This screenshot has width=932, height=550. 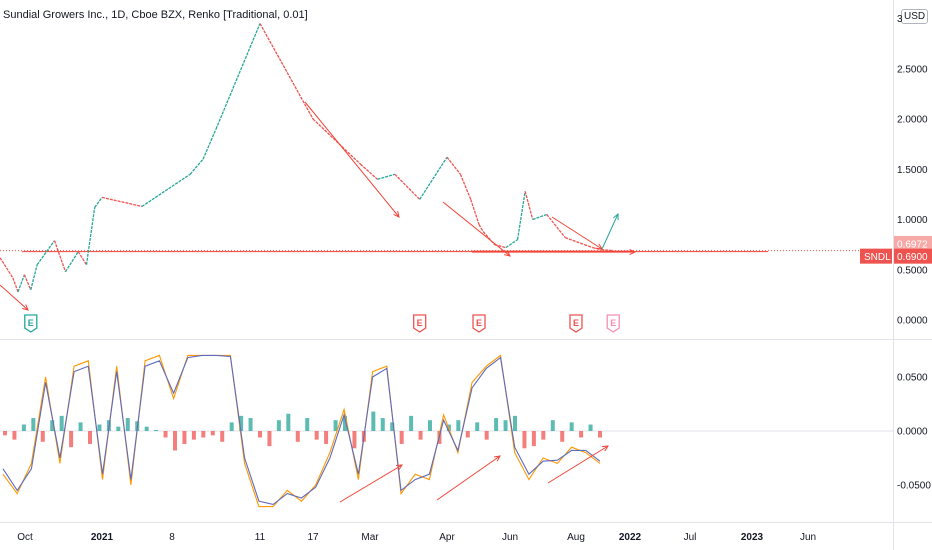 I want to click on time-axis-tick-label: Apr, so click(x=447, y=537).